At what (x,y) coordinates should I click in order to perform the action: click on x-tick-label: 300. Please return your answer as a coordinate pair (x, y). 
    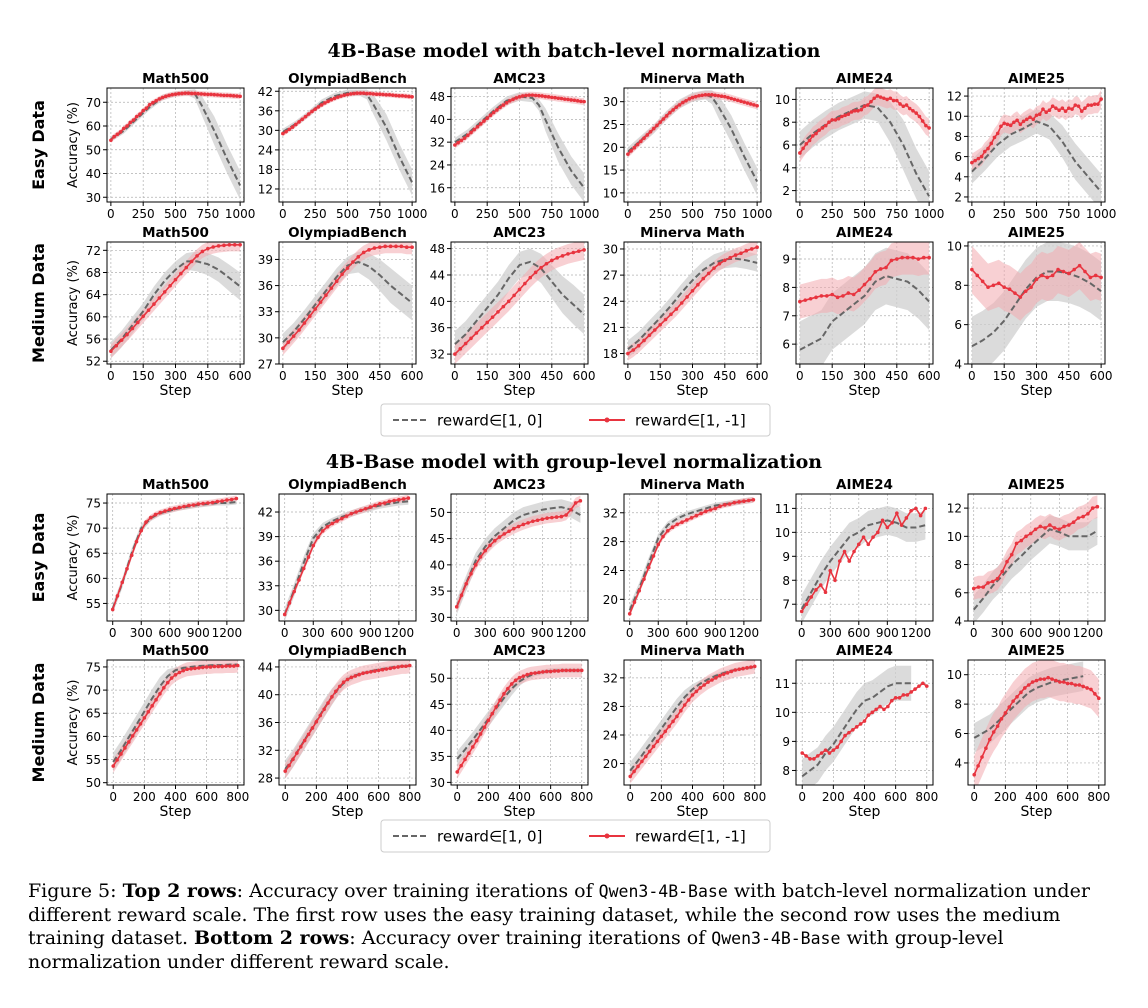
    Looking at the image, I should click on (830, 633).